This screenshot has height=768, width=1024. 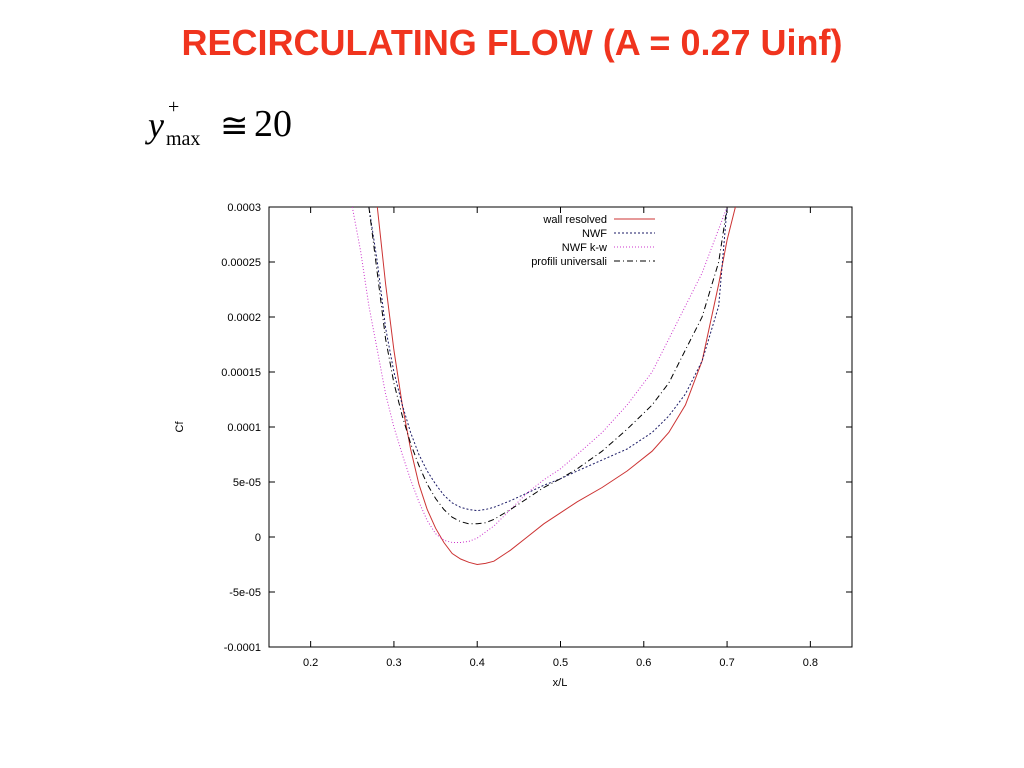 What do you see at coordinates (560, 663) in the screenshot?
I see `x-tick-label: 0.5` at bounding box center [560, 663].